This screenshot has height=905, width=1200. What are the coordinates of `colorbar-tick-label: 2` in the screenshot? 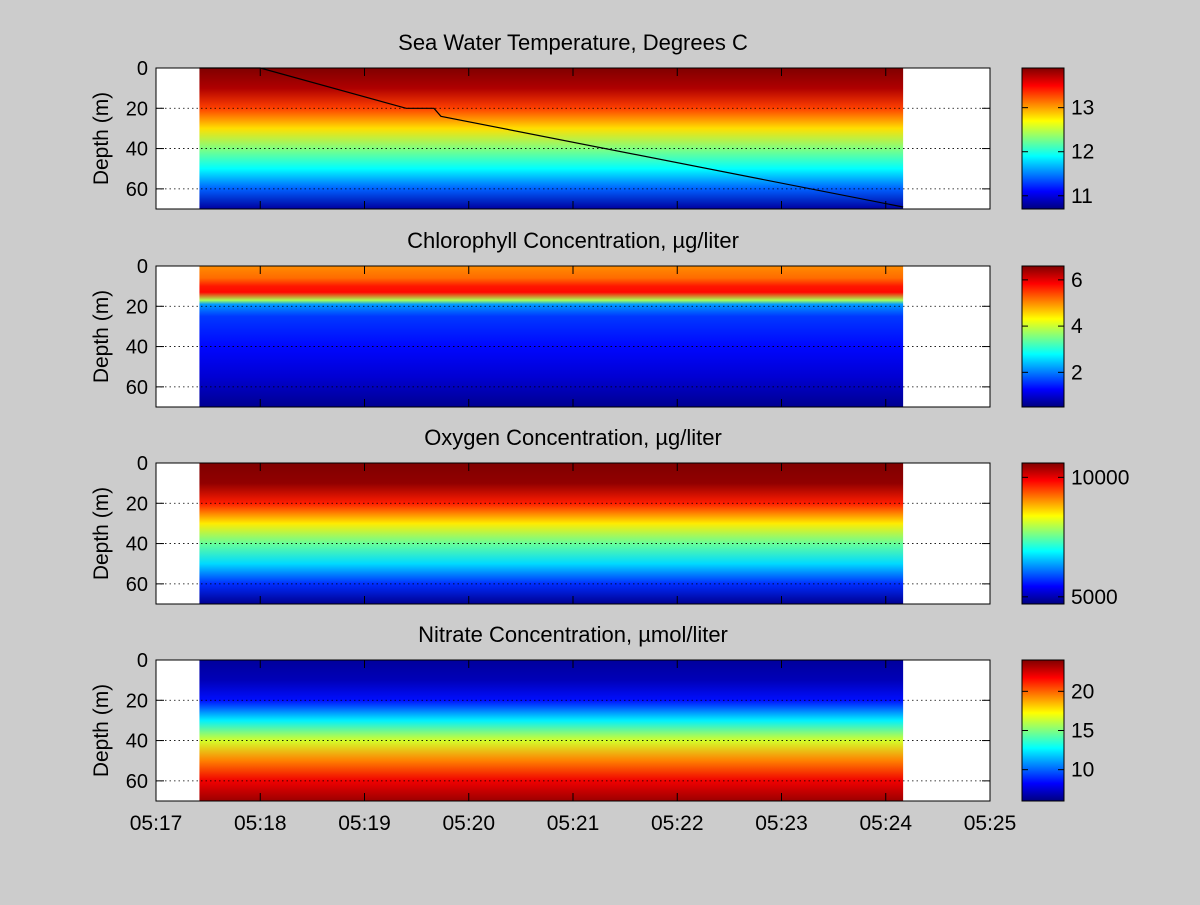 It's located at (1077, 372).